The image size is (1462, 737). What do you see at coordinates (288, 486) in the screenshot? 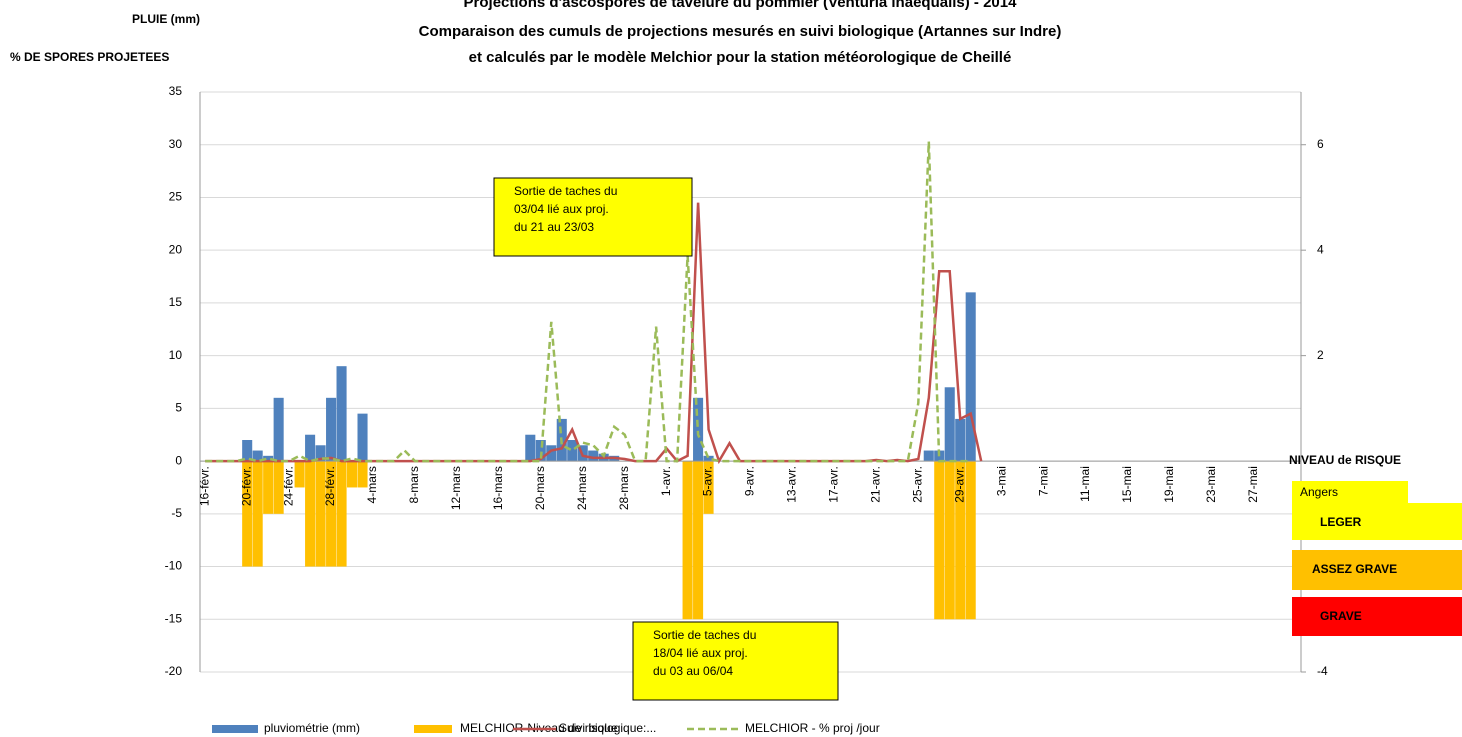
I see `x-tick-label: 24-févr.` at bounding box center [288, 486].